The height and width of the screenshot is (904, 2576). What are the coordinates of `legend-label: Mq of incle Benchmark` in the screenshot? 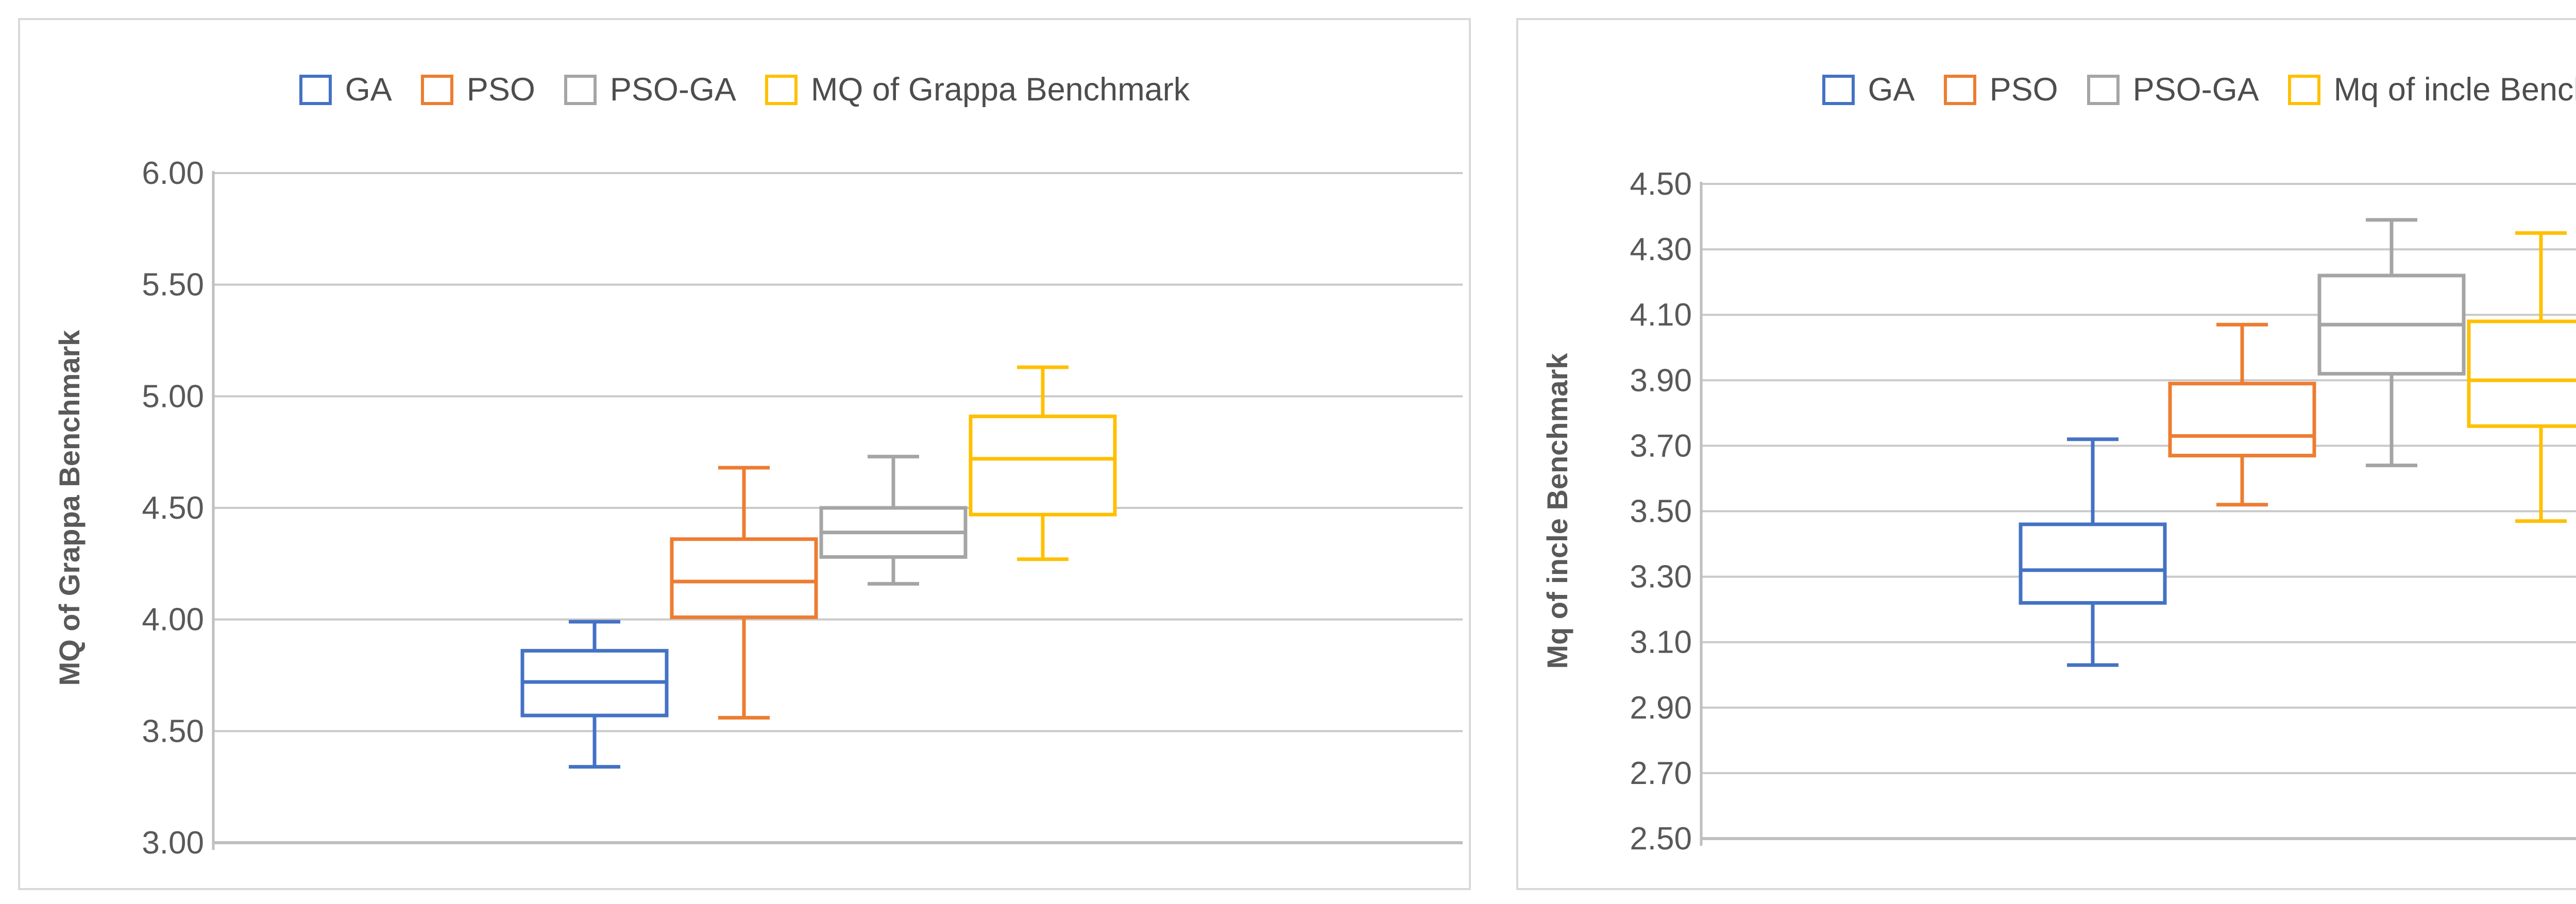 It's located at (2454, 89).